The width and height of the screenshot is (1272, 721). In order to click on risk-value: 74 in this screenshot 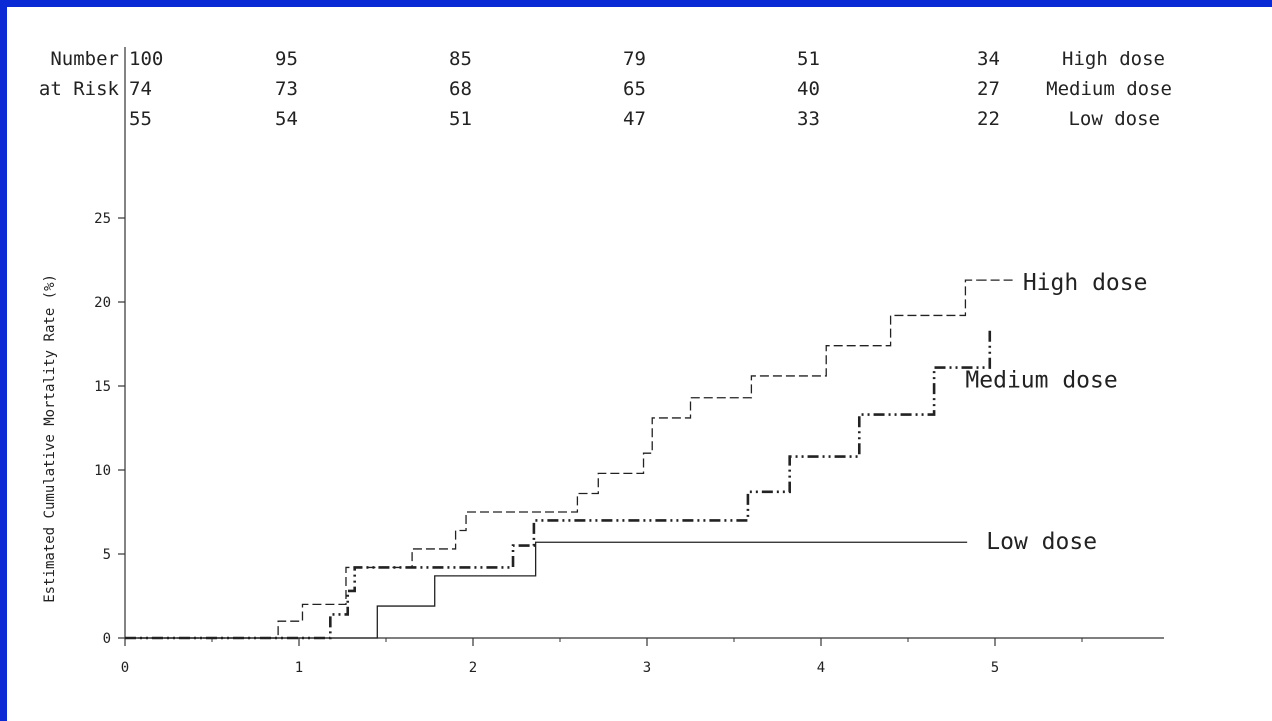, I will do `click(140, 89)`.